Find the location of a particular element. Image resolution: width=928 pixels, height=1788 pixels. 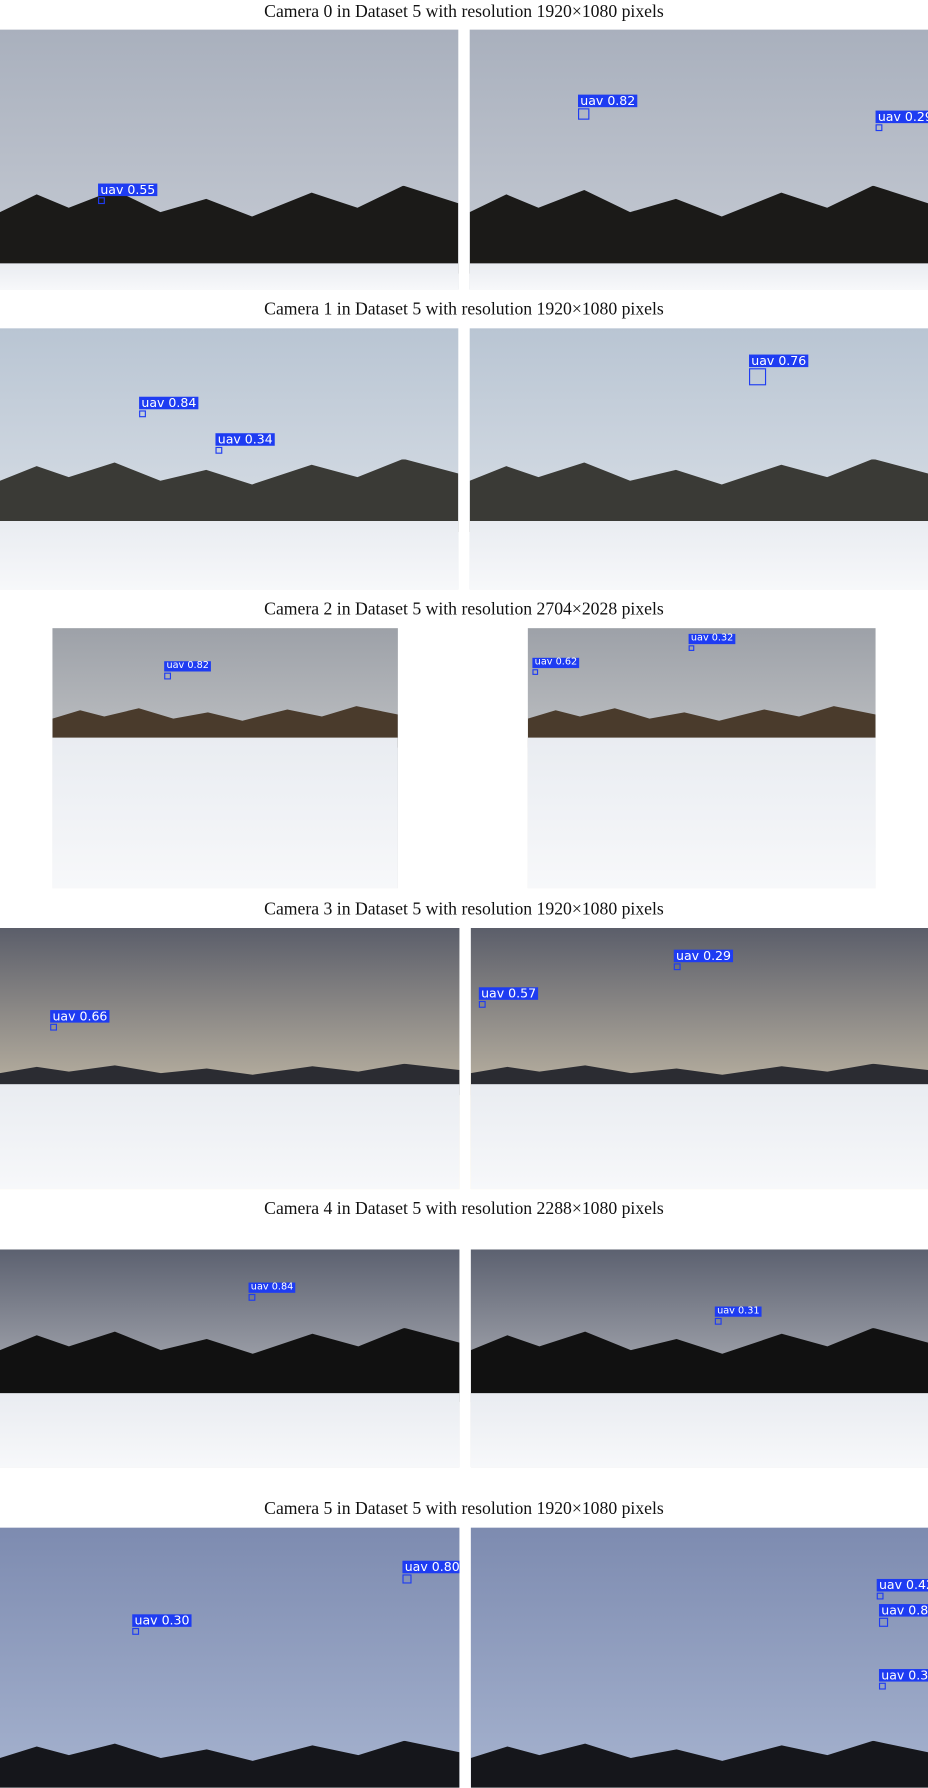

photo: uav 0.57 uav 0.29 is located at coordinates (699, 1059).